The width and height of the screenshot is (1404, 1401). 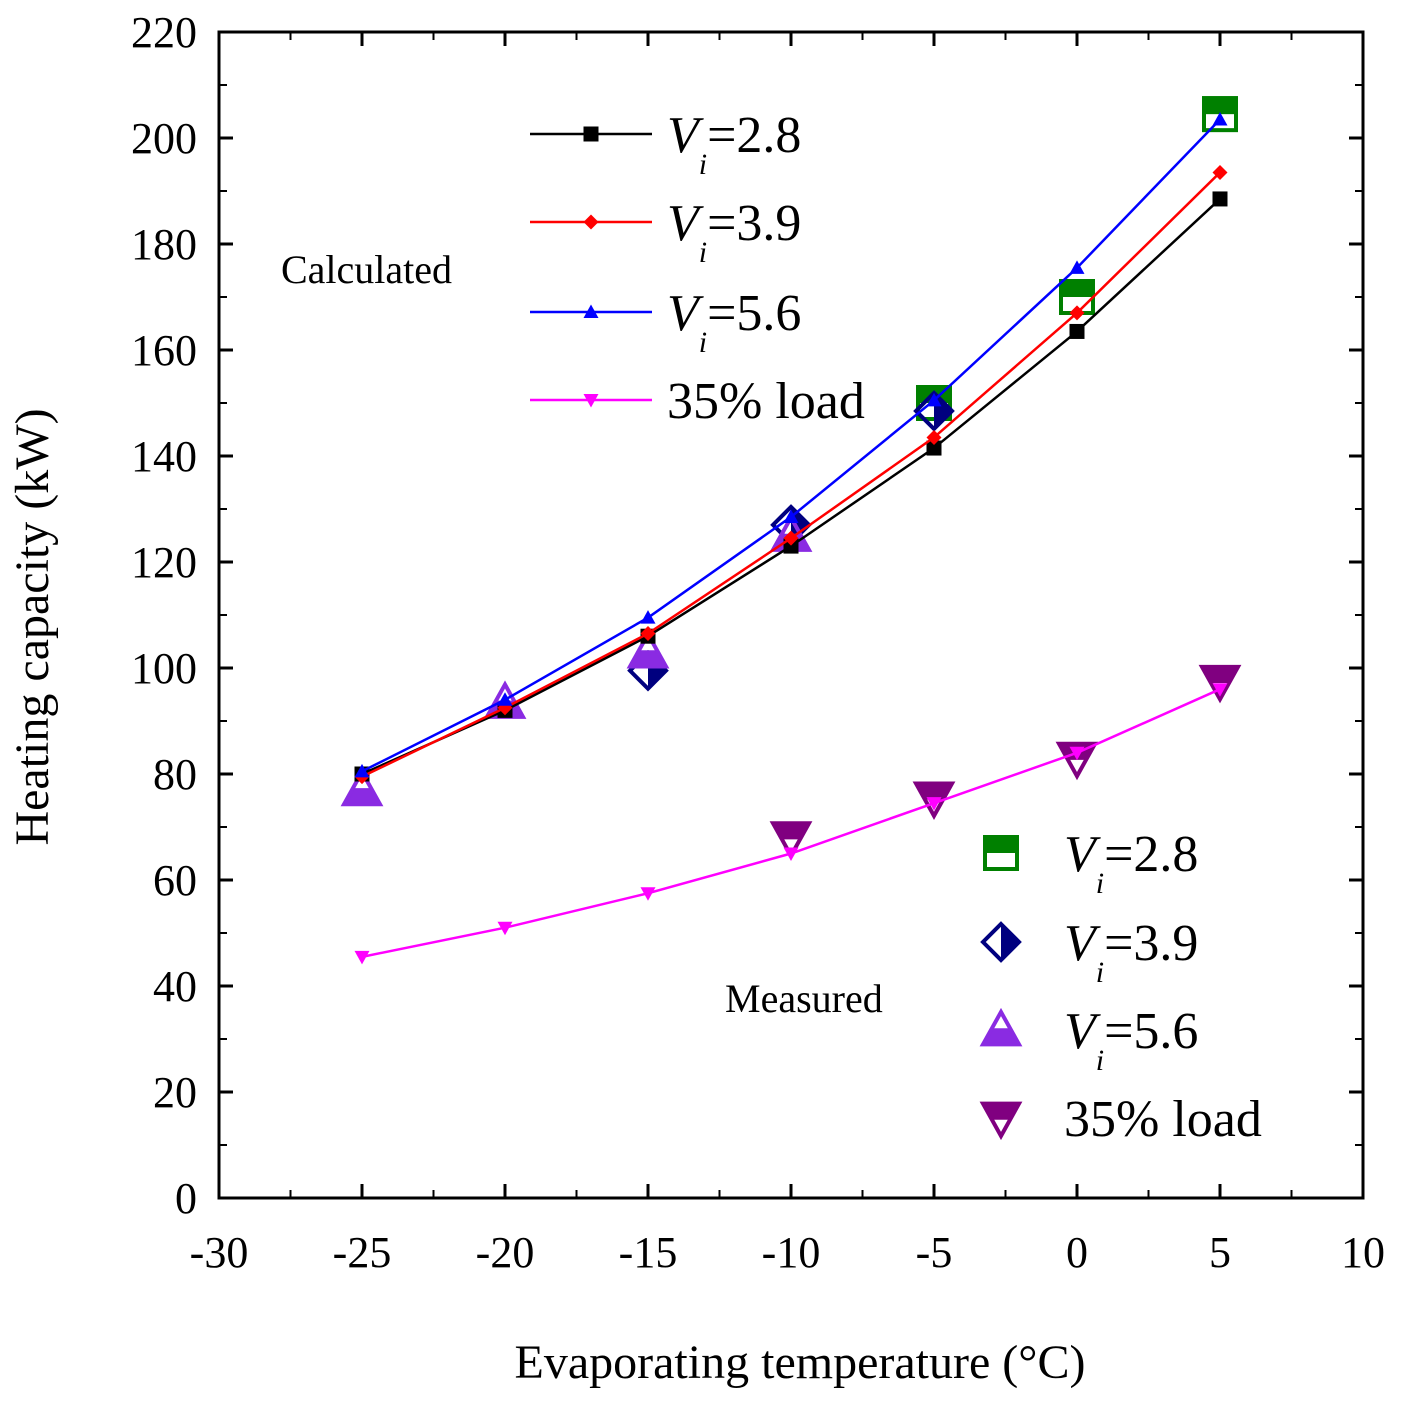 I want to click on legend-item-calculated: Vi=3.9, so click(x=665, y=232).